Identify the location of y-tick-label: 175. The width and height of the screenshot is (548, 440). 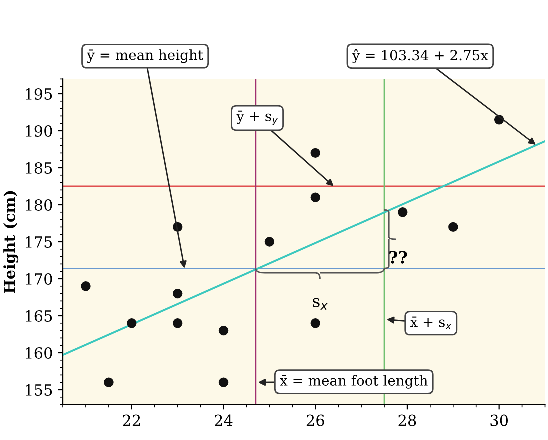
(39, 242).